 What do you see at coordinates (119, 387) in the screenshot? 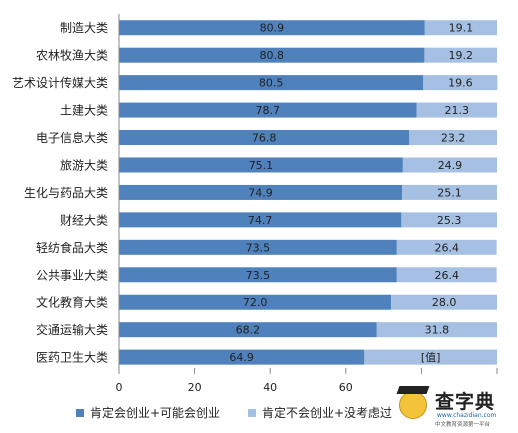
I see `x-tick-label: 0` at bounding box center [119, 387].